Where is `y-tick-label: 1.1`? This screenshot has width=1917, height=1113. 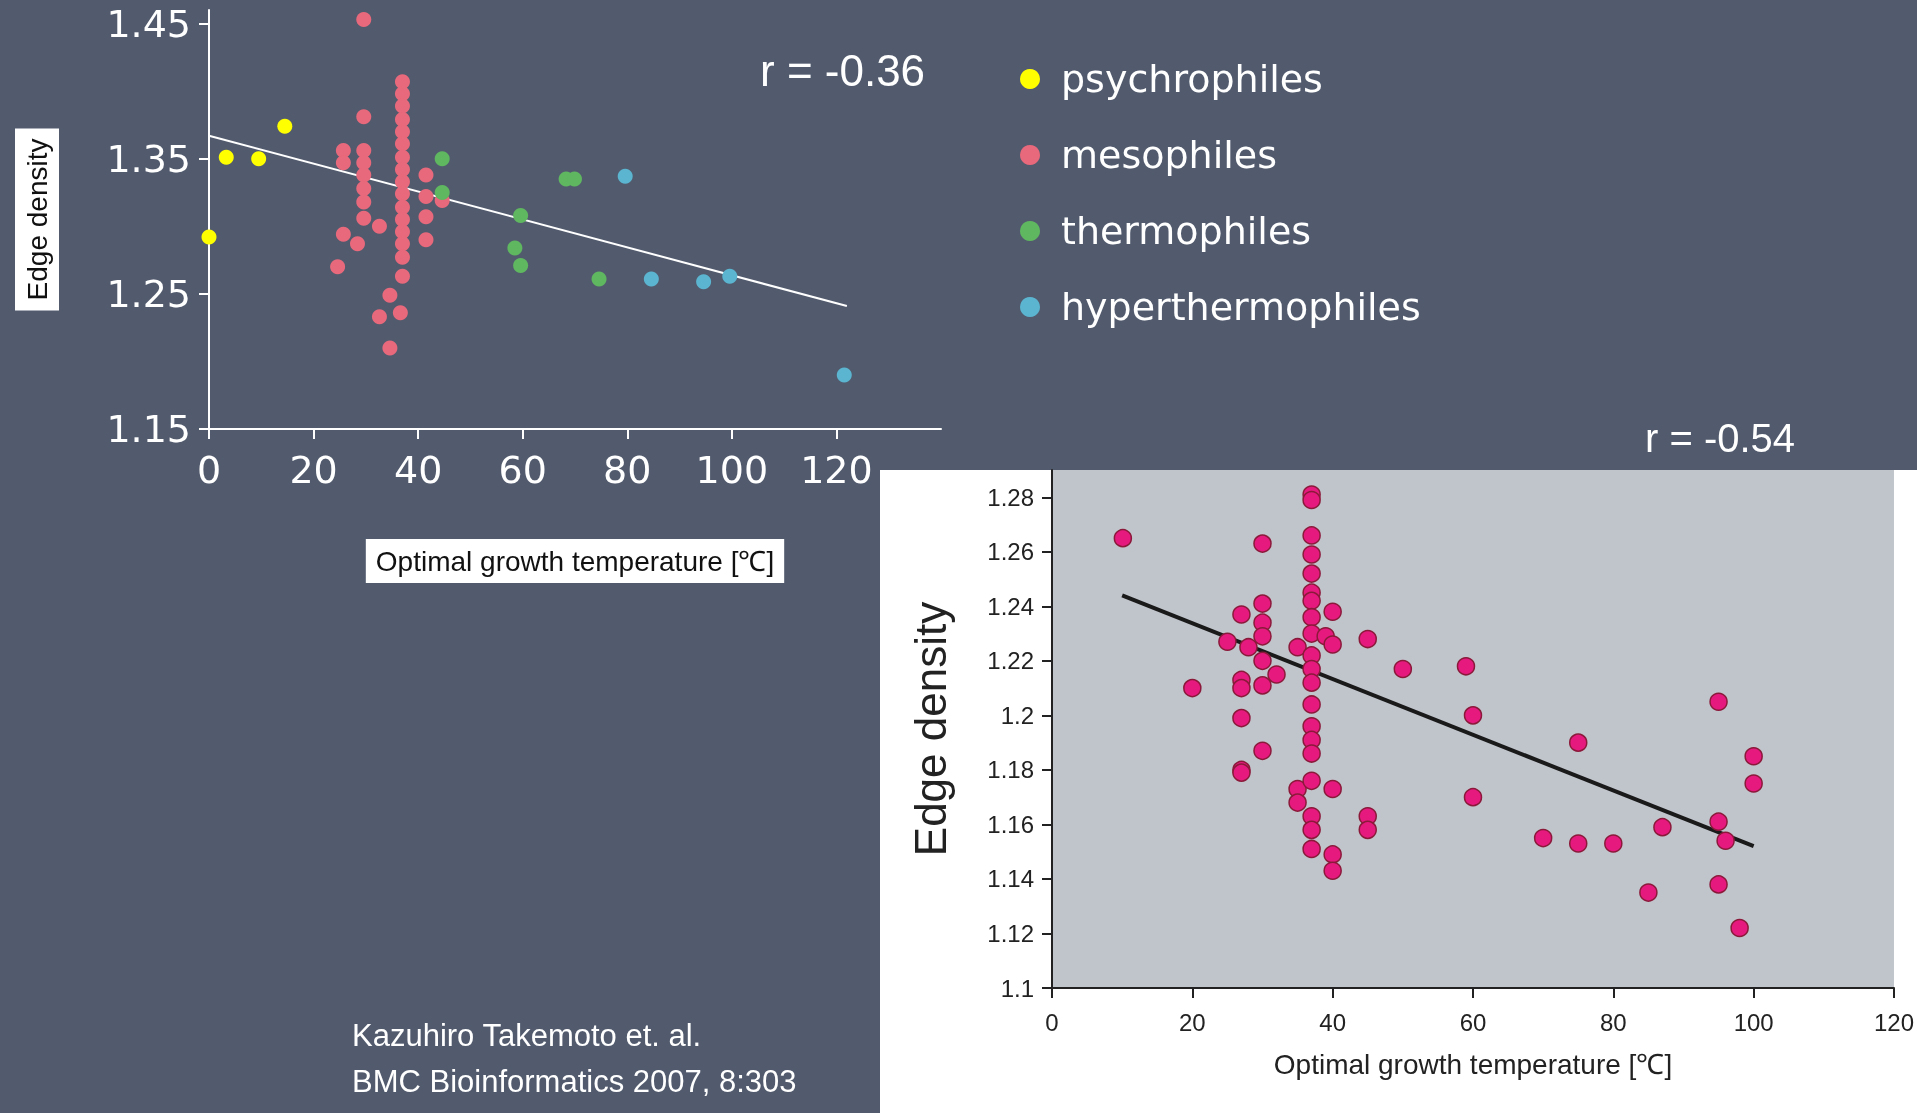 y-tick-label: 1.1 is located at coordinates (1017, 988).